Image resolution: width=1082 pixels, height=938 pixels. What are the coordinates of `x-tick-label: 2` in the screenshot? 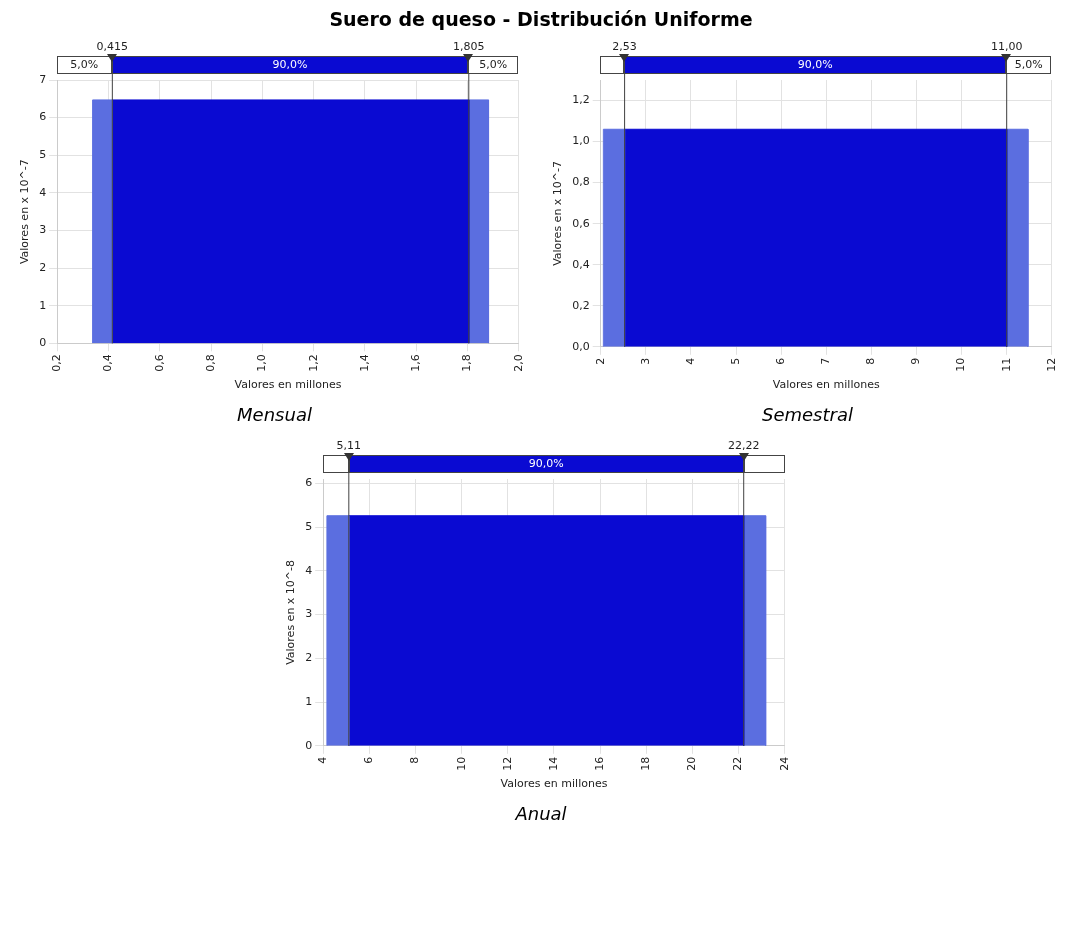 It's located at (600, 361).